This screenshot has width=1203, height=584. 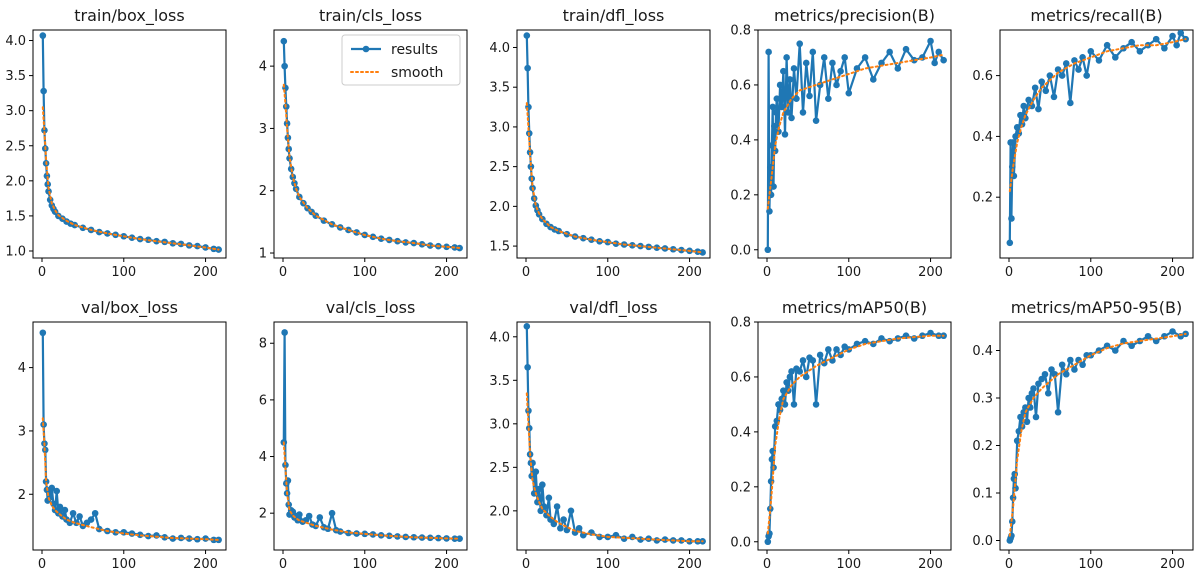 I want to click on y-tick-label: 0.4, so click(x=982, y=137).